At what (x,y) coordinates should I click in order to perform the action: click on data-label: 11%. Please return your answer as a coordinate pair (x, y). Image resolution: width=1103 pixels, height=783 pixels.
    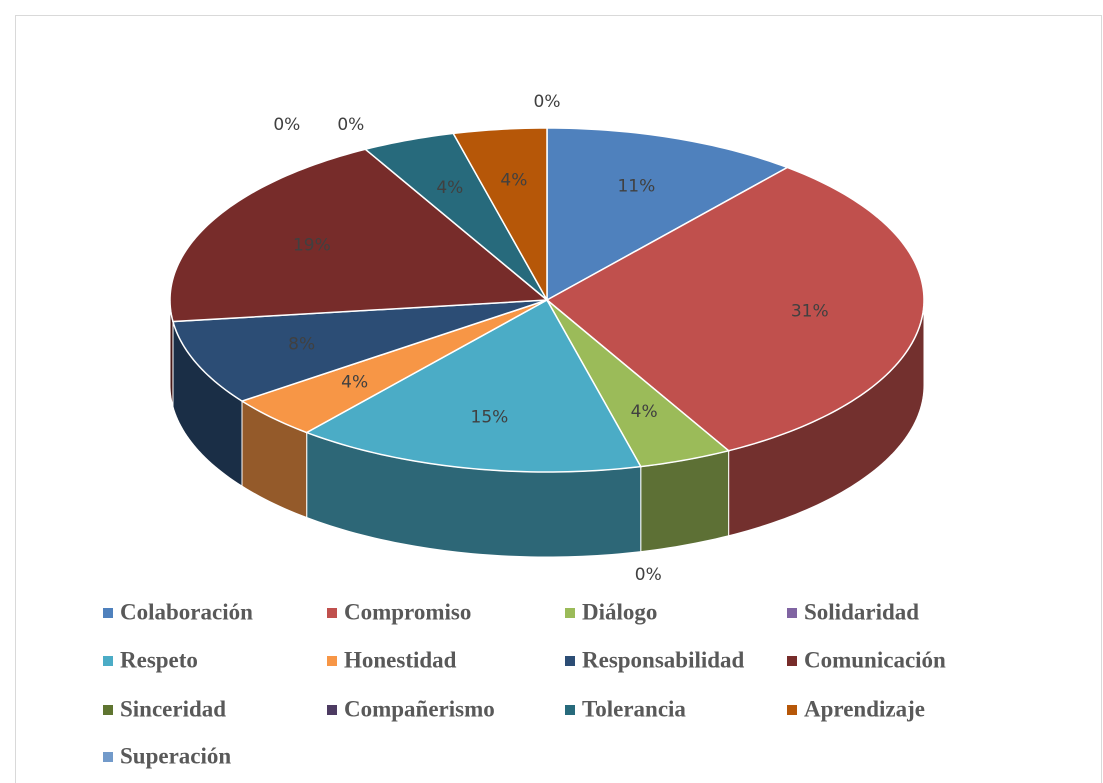
    Looking at the image, I should click on (636, 187).